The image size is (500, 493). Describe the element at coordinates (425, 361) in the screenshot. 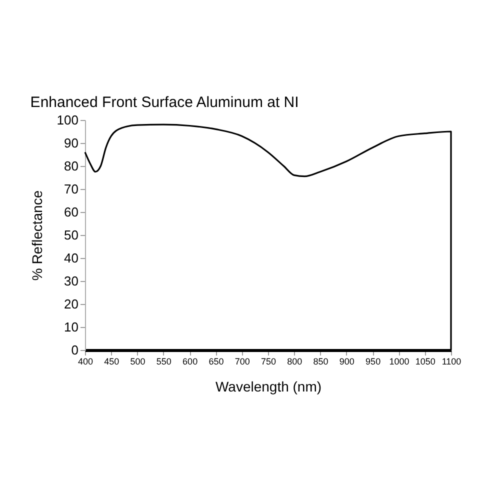

I see `x-tick-label: 1050` at that location.